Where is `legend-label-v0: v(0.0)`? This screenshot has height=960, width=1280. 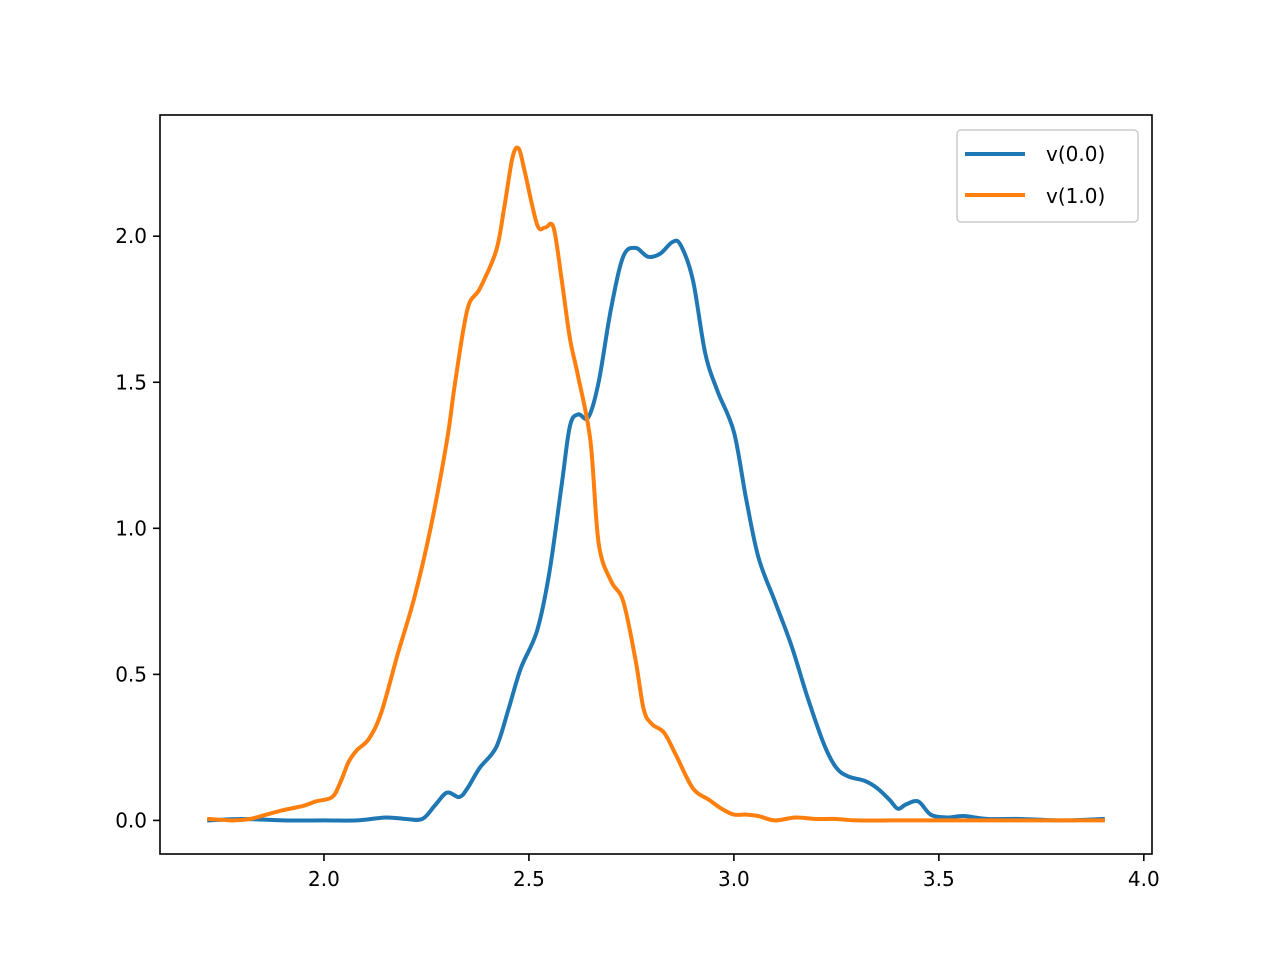 legend-label-v0: v(0.0) is located at coordinates (1075, 154).